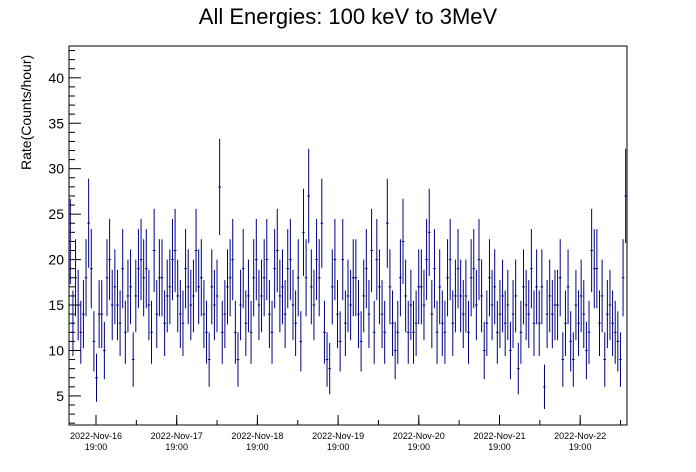 The height and width of the screenshot is (472, 696). I want to click on y-tick-label: 40, so click(56, 78).